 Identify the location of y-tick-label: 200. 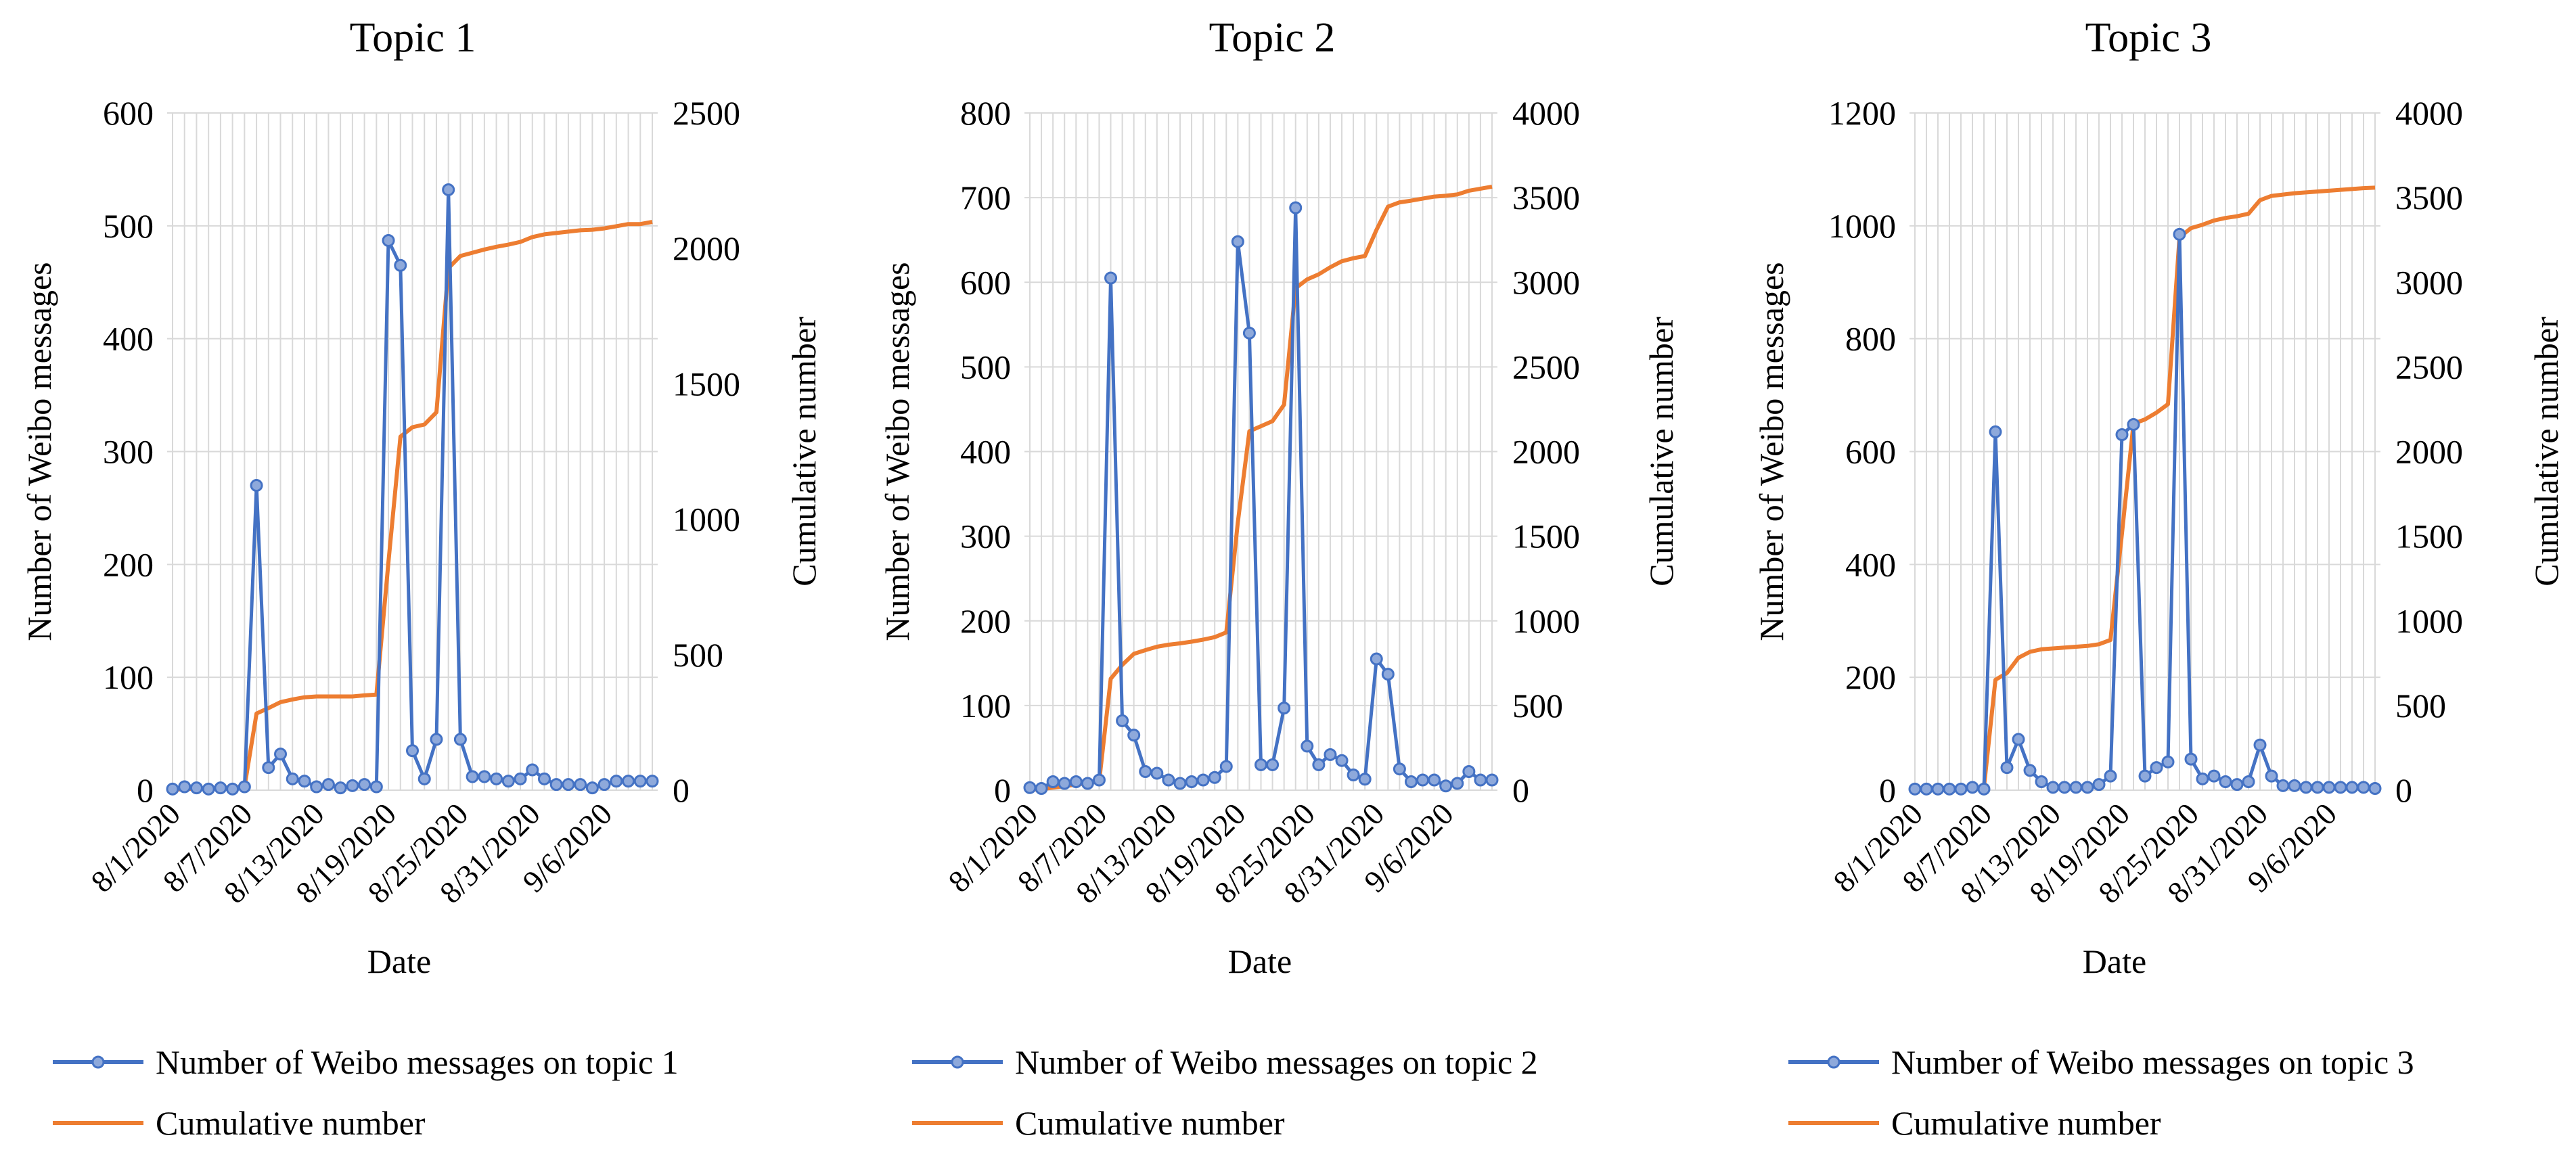
(1870, 677).